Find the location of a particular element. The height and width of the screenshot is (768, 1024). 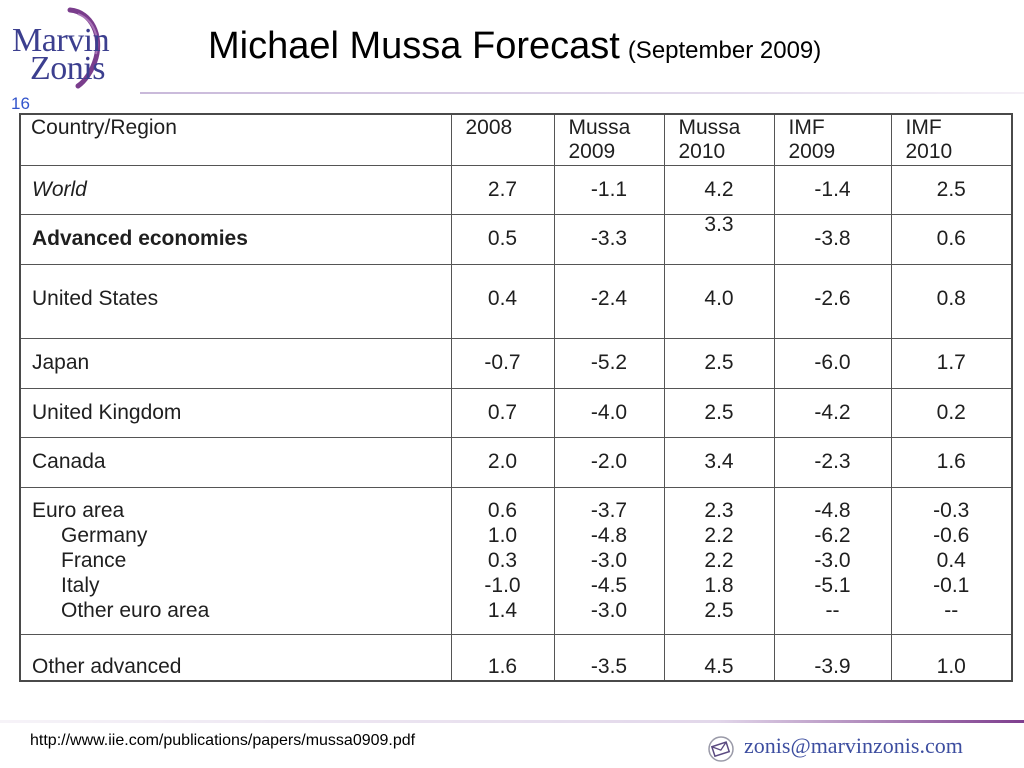

table-cell: 1.4 is located at coordinates (502, 610).